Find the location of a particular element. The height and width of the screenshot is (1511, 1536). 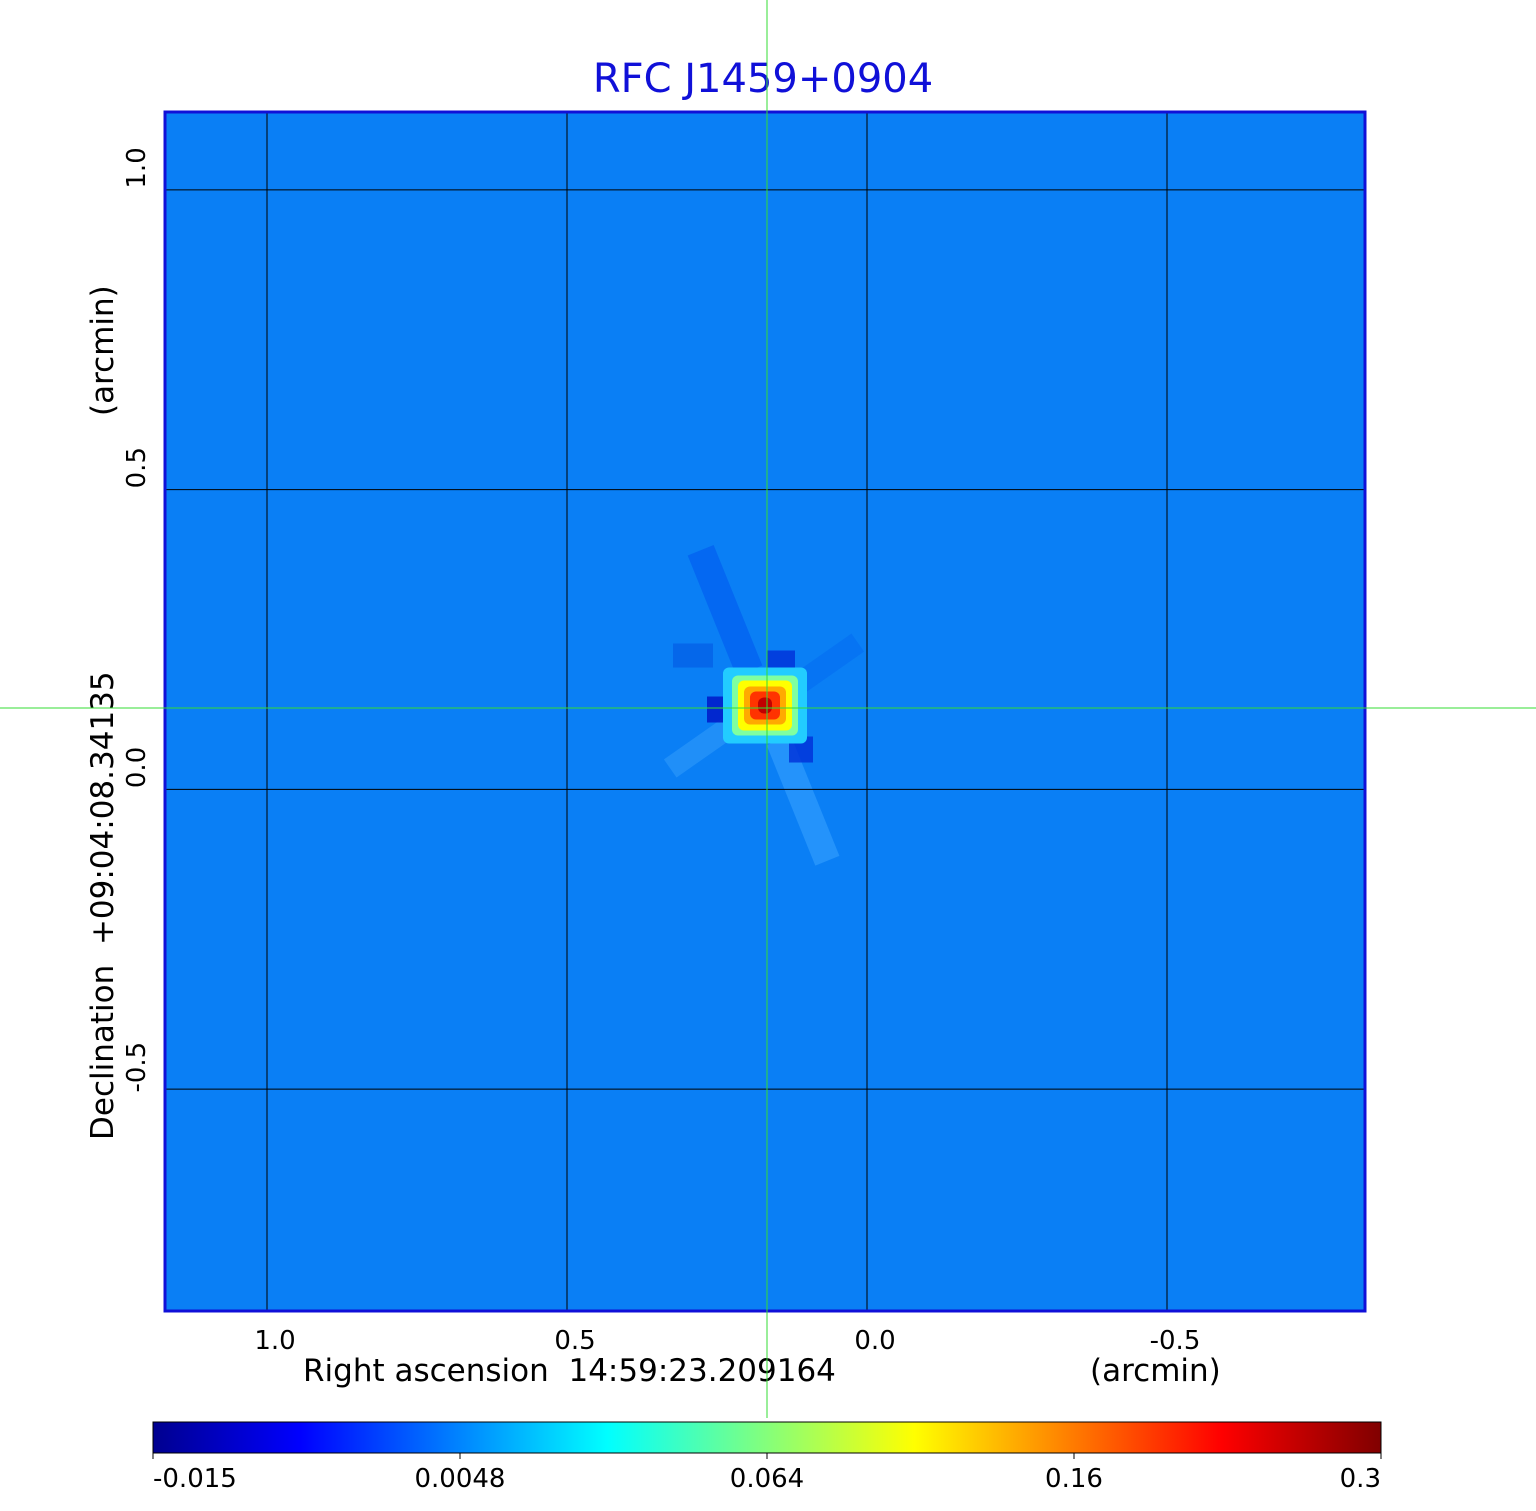

x-tick-label: 0.0 is located at coordinates (874, 1341).